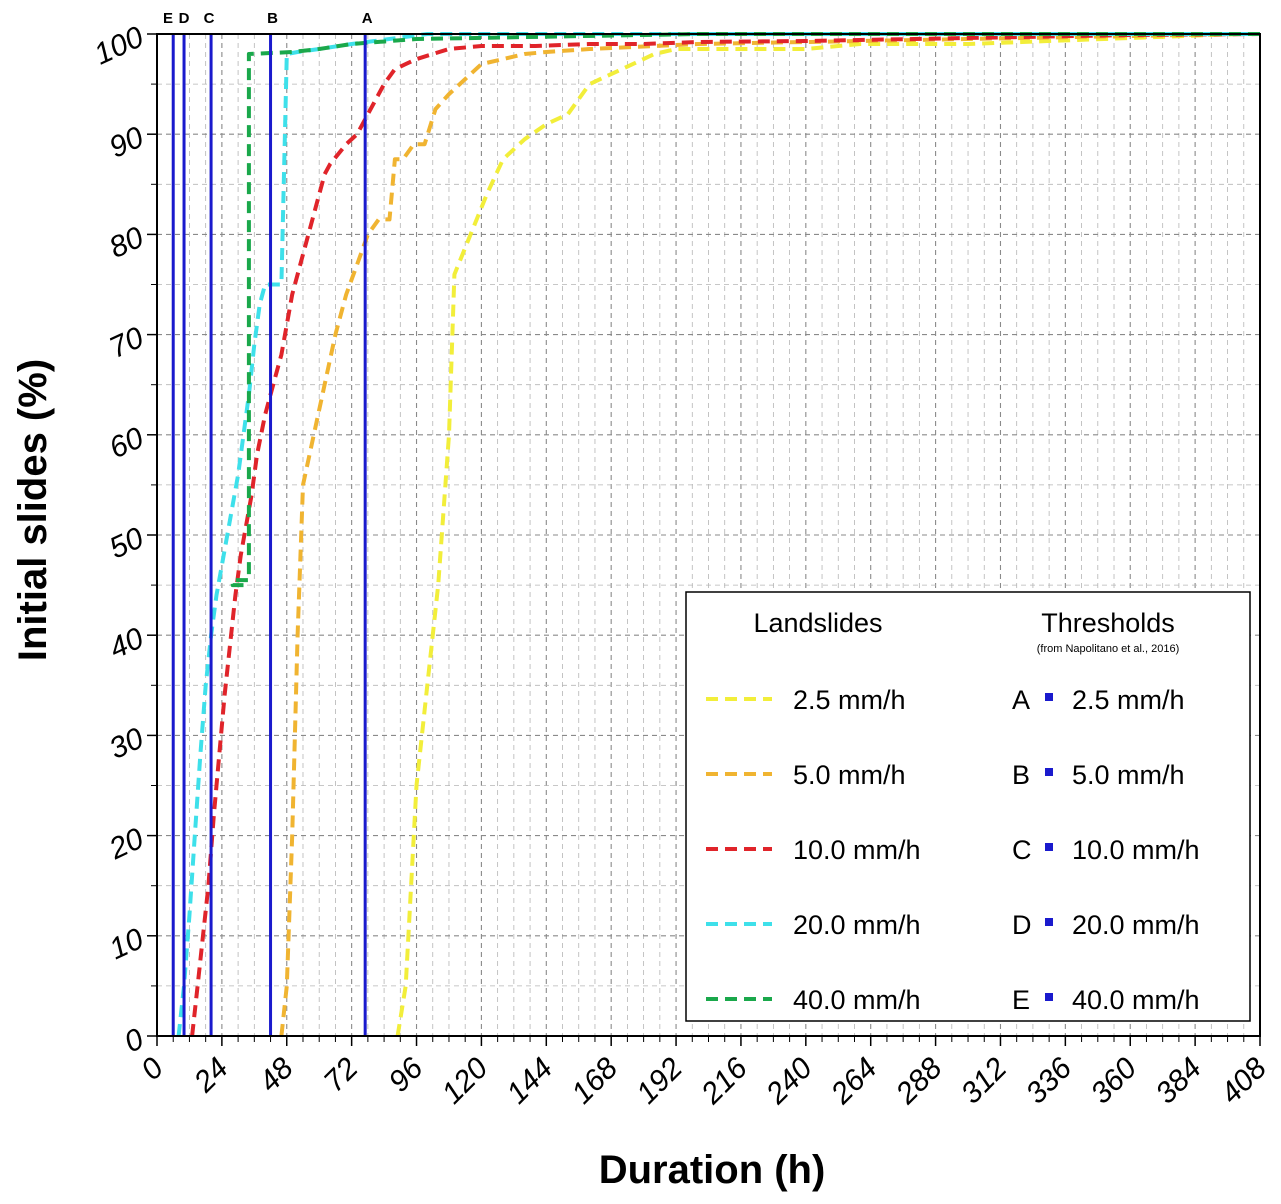 This screenshot has height=1204, width=1281. I want to click on legend-series-label: 40.0 mm/h, so click(857, 1000).